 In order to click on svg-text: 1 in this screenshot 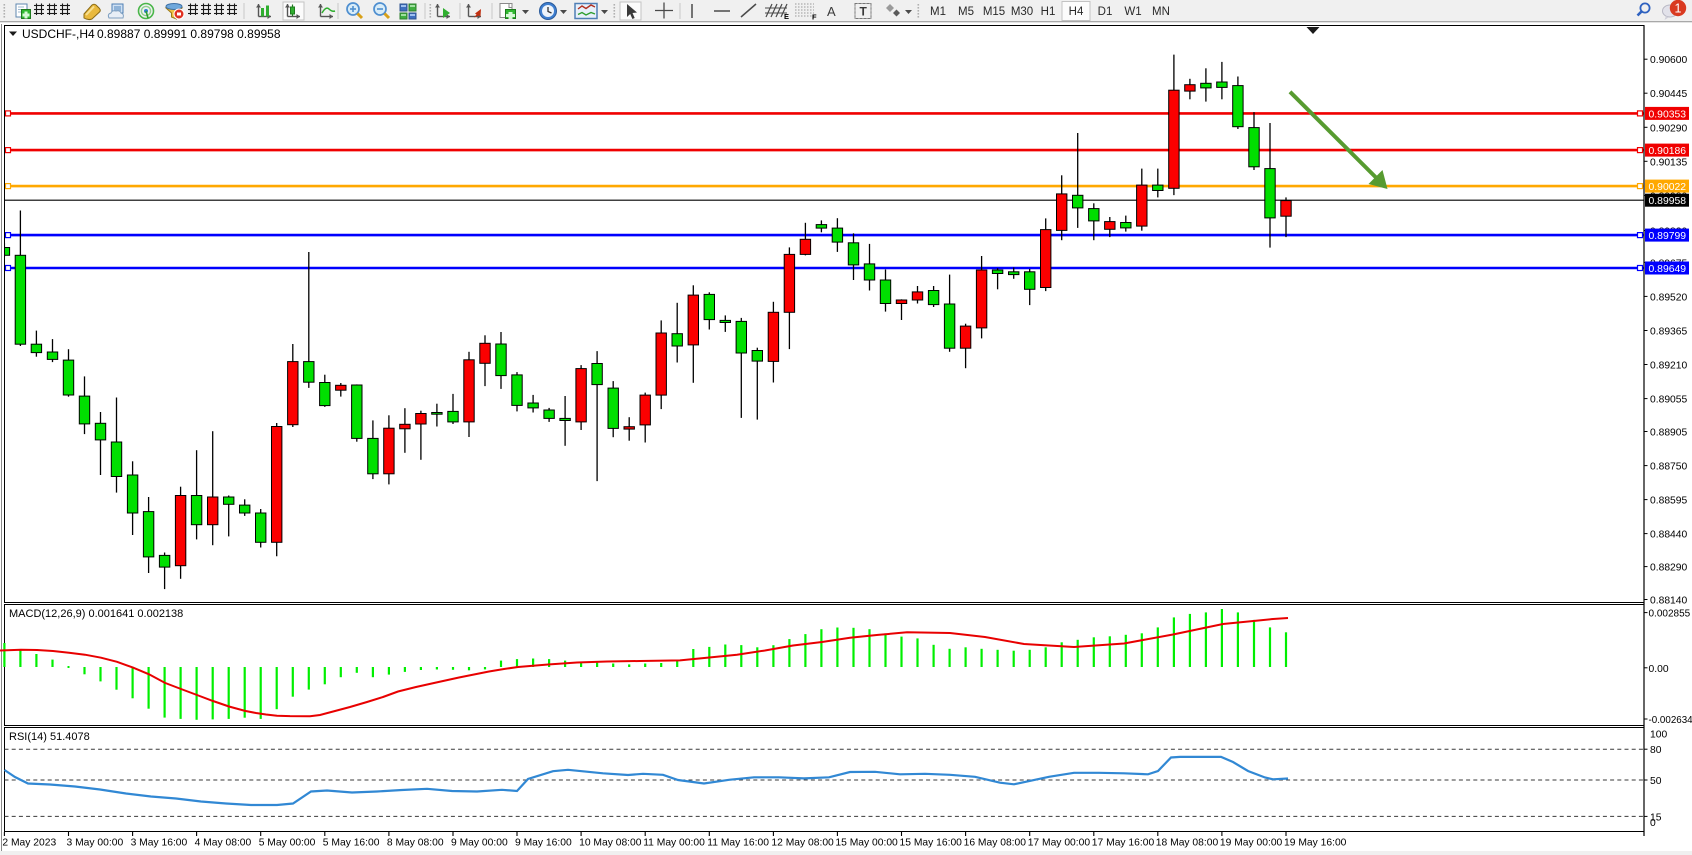, I will do `click(1678, 9)`.